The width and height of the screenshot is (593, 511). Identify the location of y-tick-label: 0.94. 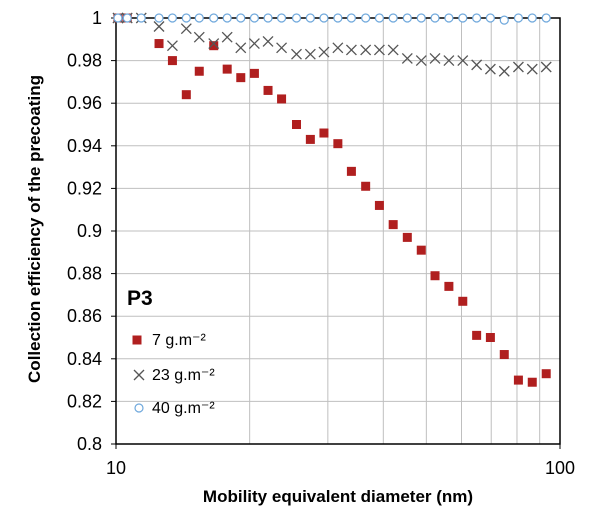
(84, 146).